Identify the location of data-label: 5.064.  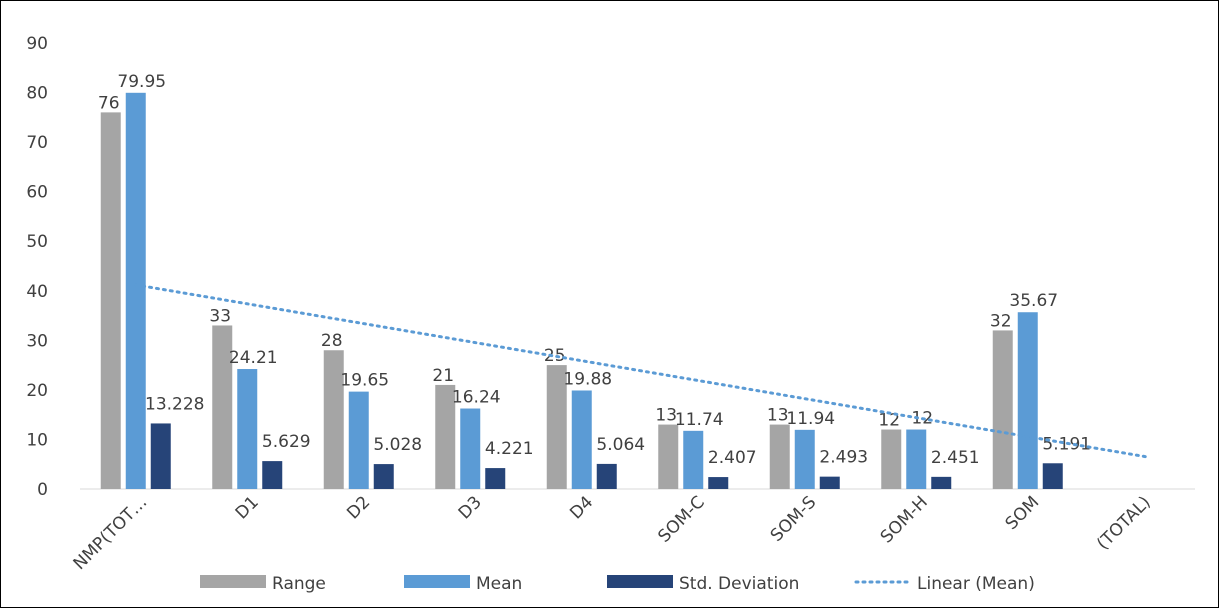
(620, 445).